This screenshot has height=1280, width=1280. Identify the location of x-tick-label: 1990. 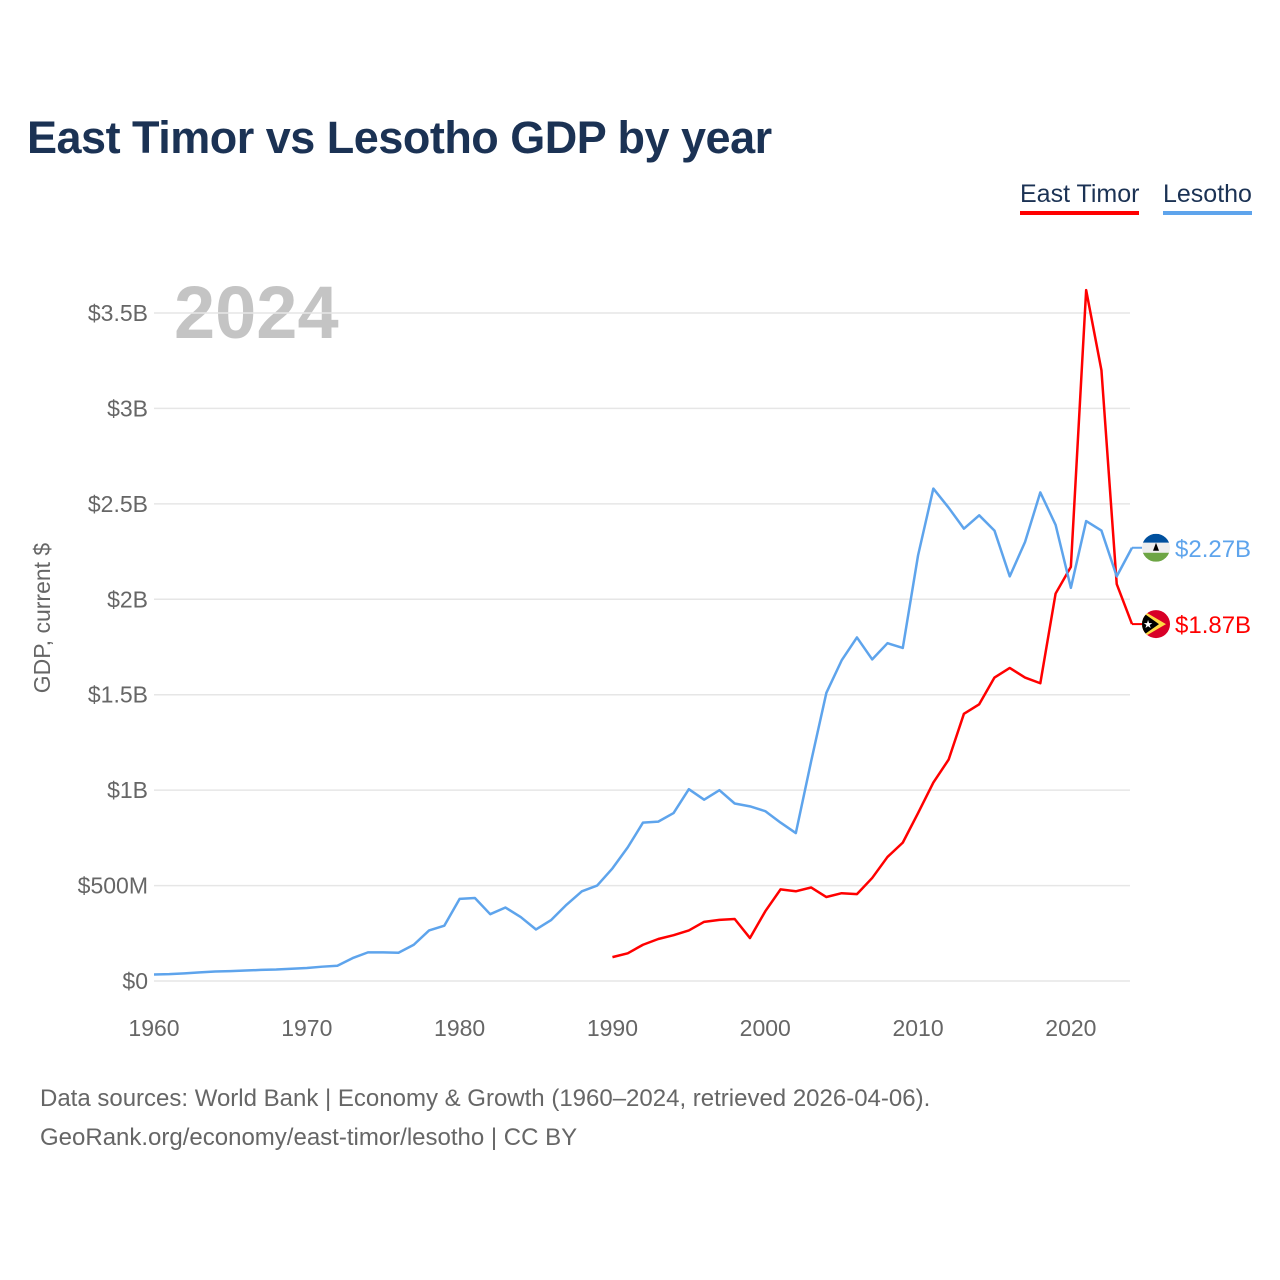
(612, 1028).